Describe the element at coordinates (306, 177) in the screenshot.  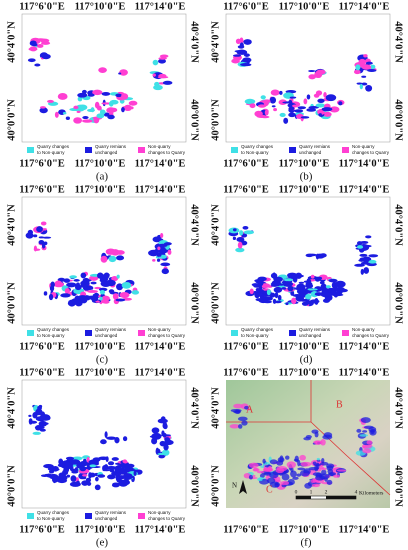
I see `panel-caption: (b)` at that location.